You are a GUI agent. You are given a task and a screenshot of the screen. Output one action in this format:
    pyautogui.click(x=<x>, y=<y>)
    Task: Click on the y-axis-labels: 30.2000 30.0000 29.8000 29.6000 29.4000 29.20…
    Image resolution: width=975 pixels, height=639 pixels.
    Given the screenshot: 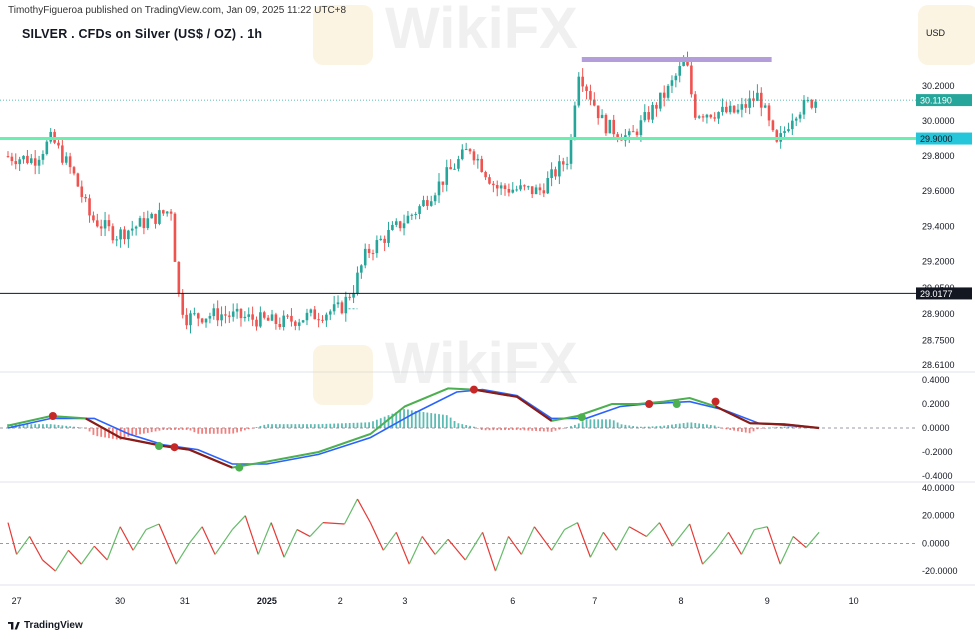 What is the action you would take?
    pyautogui.click(x=940, y=328)
    